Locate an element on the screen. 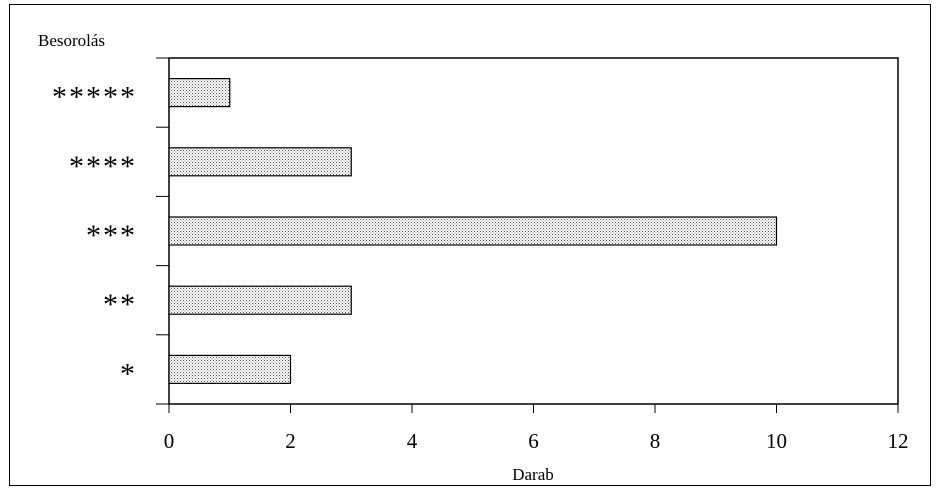  x-tick-label: 6 is located at coordinates (533, 441).